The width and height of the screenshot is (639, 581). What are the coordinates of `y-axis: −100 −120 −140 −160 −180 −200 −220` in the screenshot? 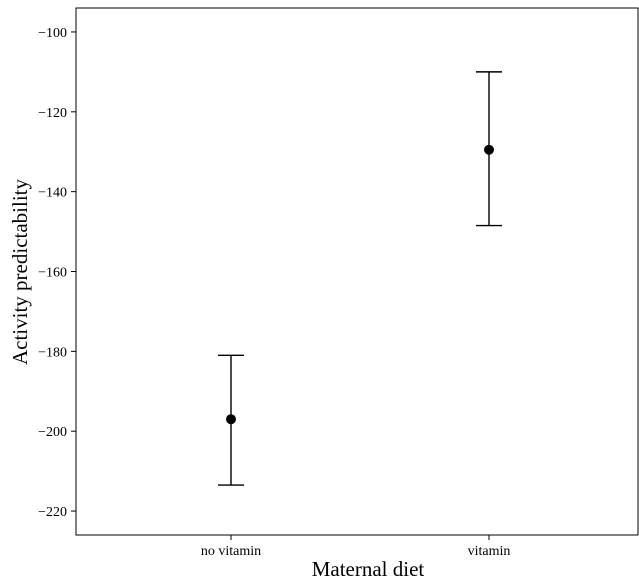 It's located at (57, 273).